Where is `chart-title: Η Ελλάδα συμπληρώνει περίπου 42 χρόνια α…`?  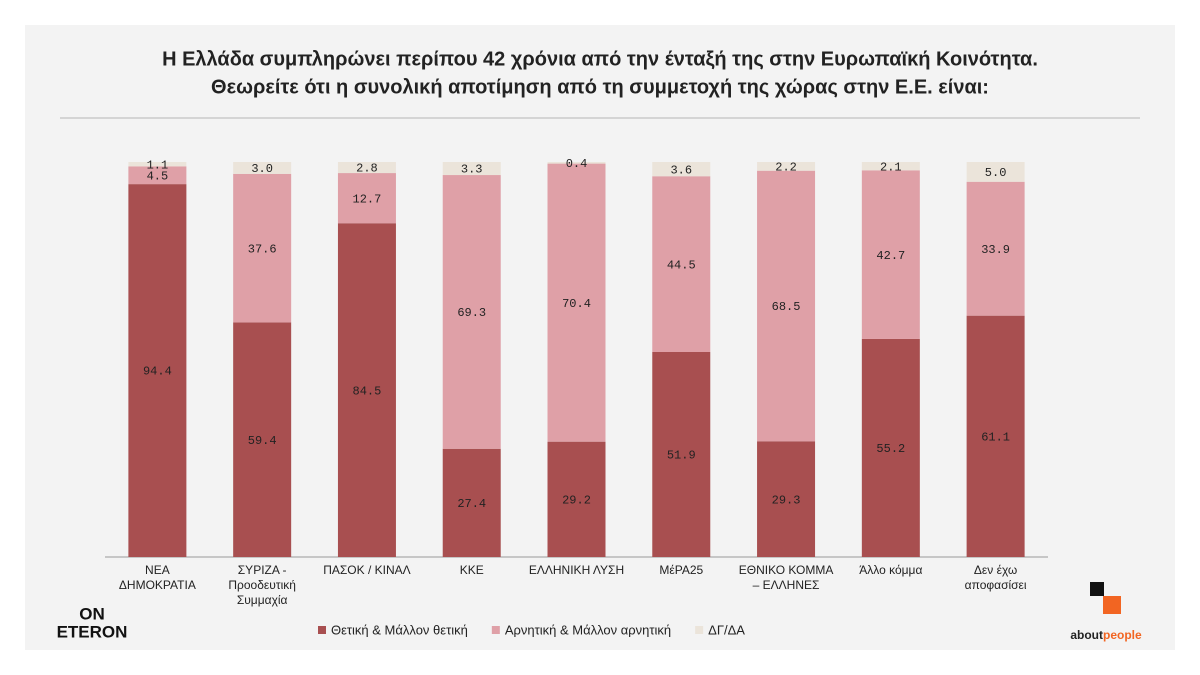 chart-title: Η Ελλάδα συμπληρώνει περίπου 42 χρόνια α… is located at coordinates (600, 59).